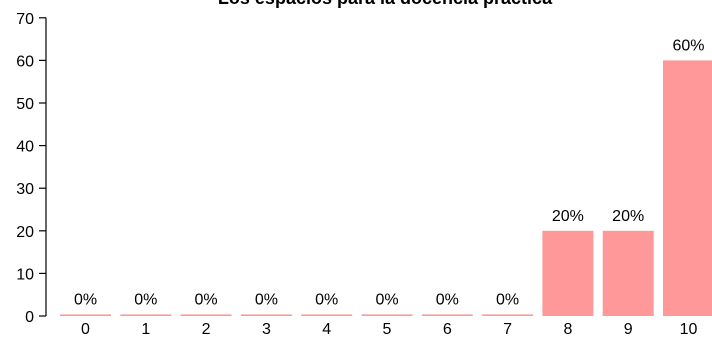  I want to click on x-tick-label: 4, so click(326, 329).